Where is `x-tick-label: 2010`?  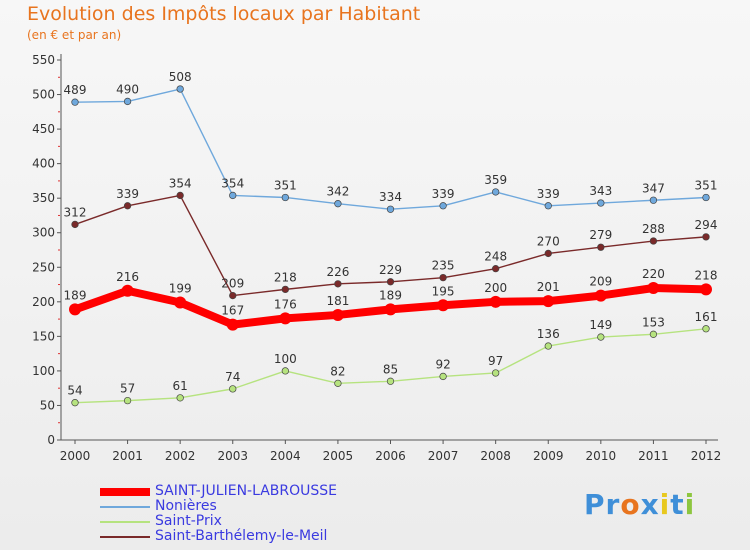
x-tick-label: 2010 is located at coordinates (601, 456).